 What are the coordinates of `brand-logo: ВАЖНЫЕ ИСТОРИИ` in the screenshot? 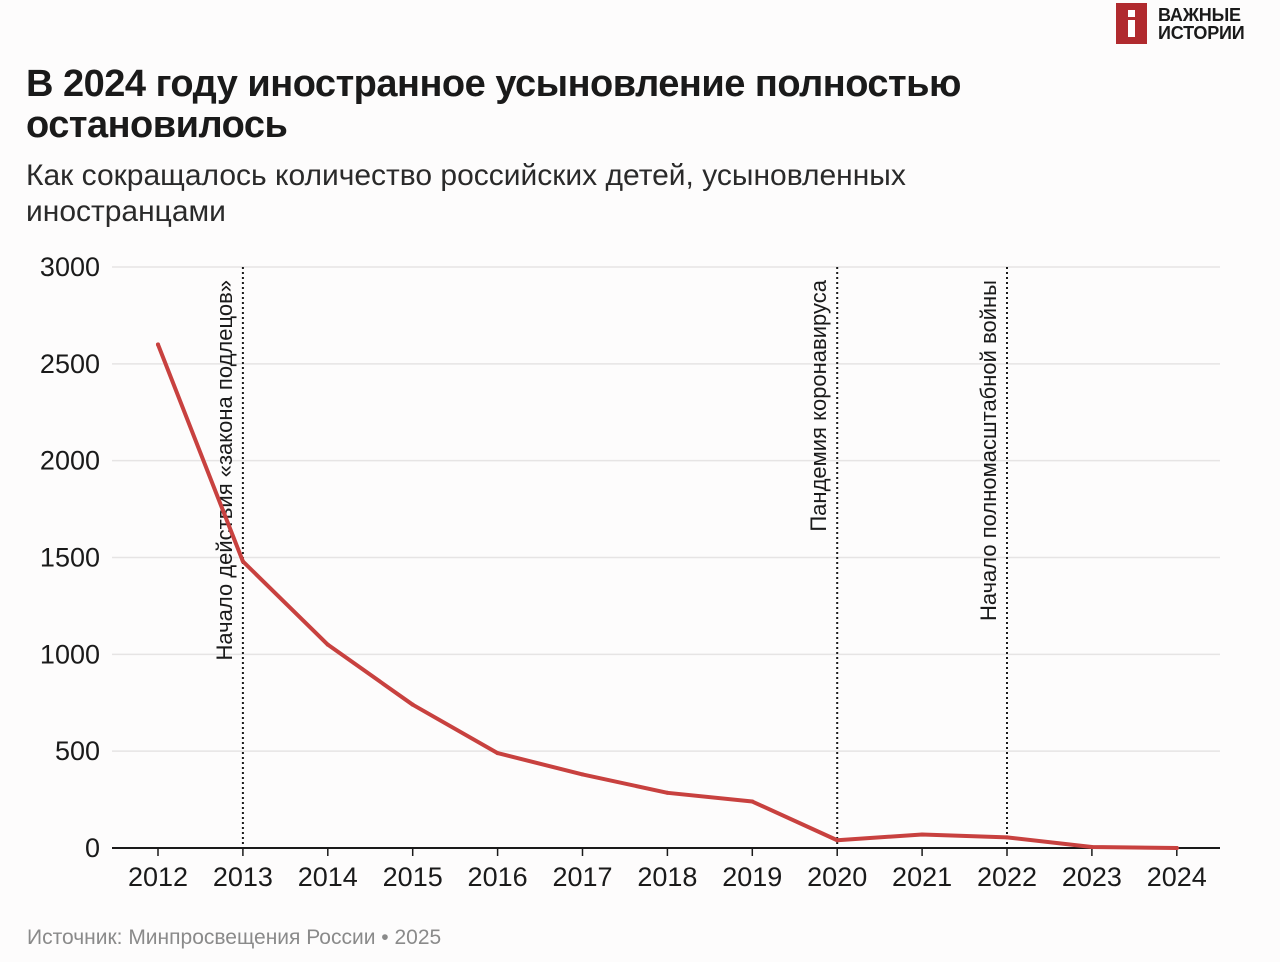 It's located at (1180, 23).